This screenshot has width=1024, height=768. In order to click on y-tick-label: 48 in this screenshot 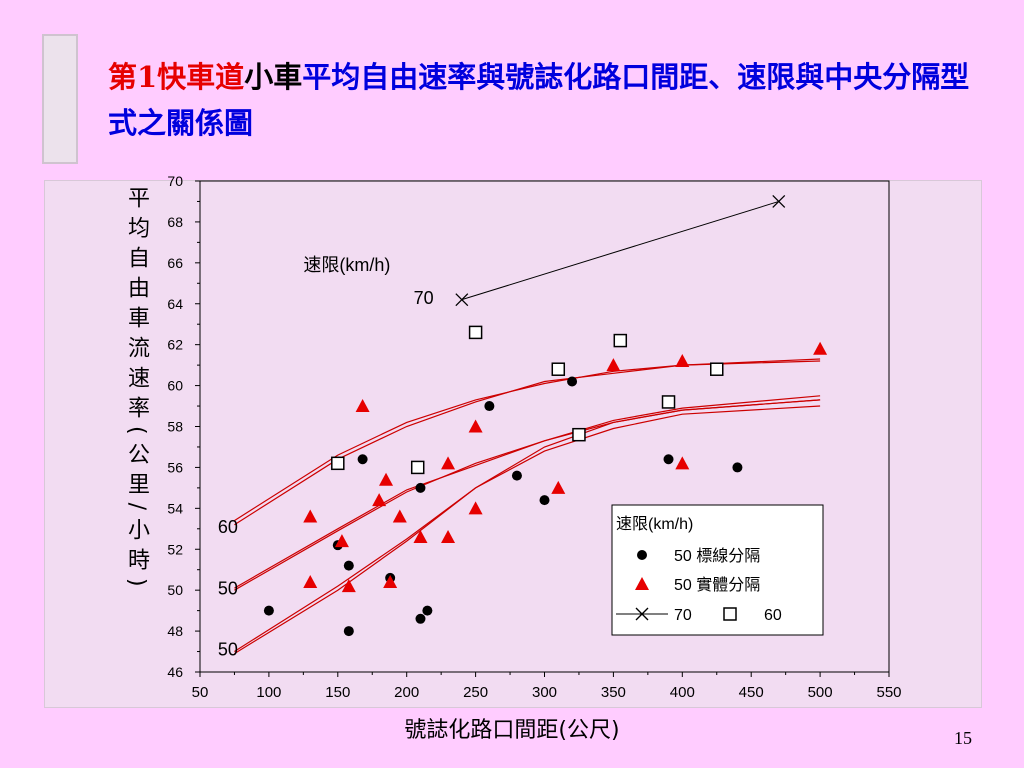, I will do `click(175, 631)`.